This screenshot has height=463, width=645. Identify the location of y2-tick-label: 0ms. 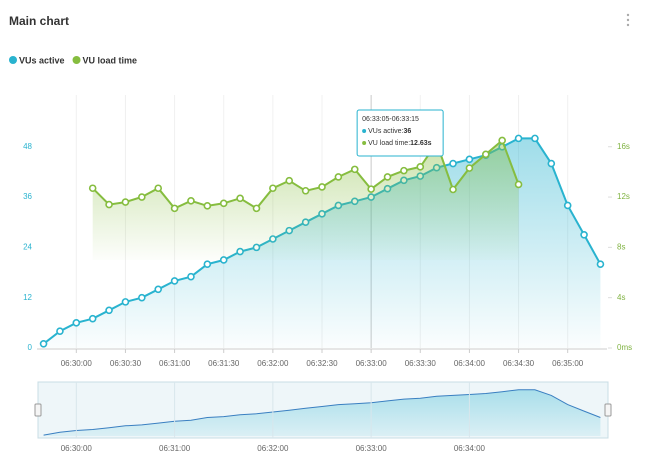
(624, 347).